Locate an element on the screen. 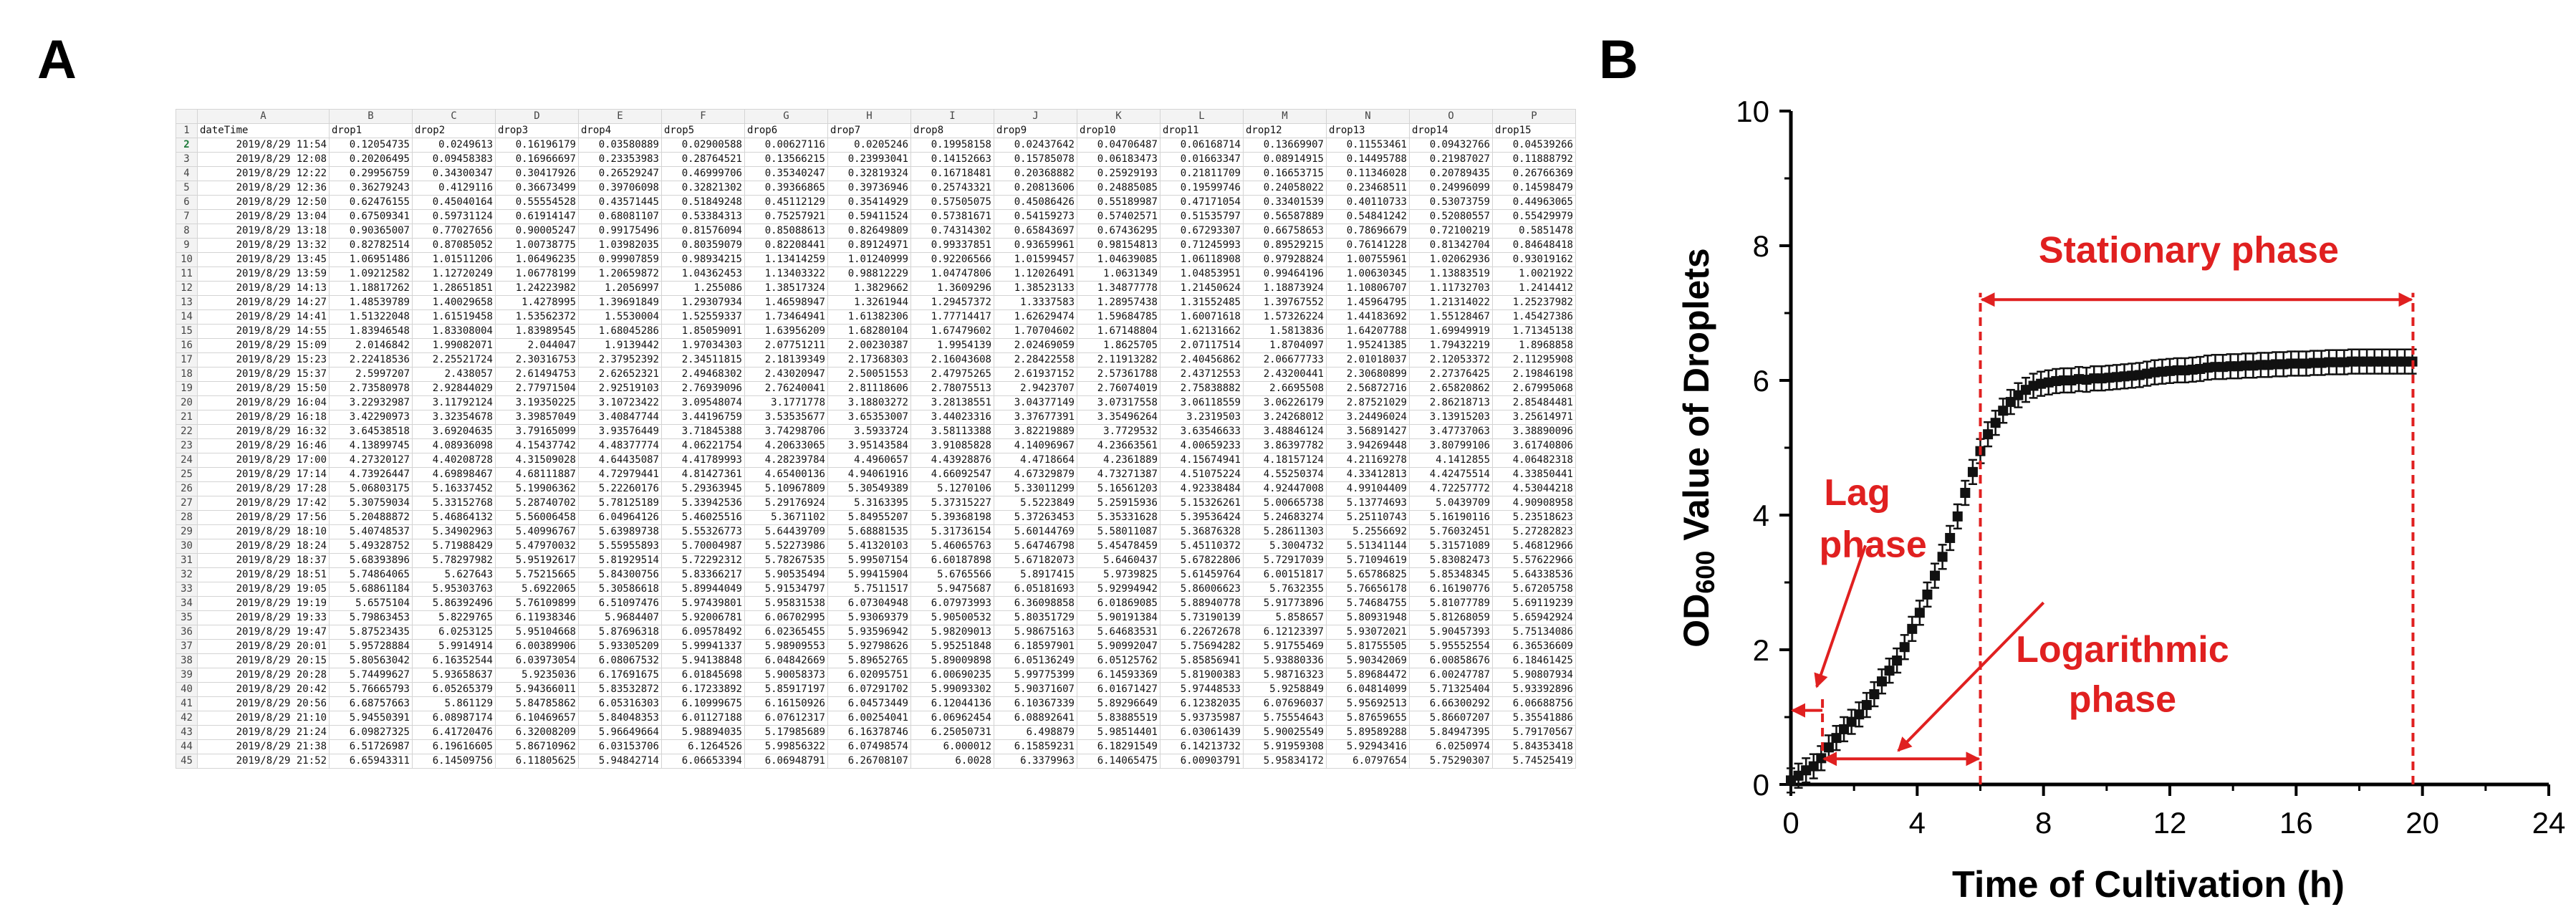 This screenshot has width=2576, height=922. value-cell: 5.63989738 is located at coordinates (620, 531).